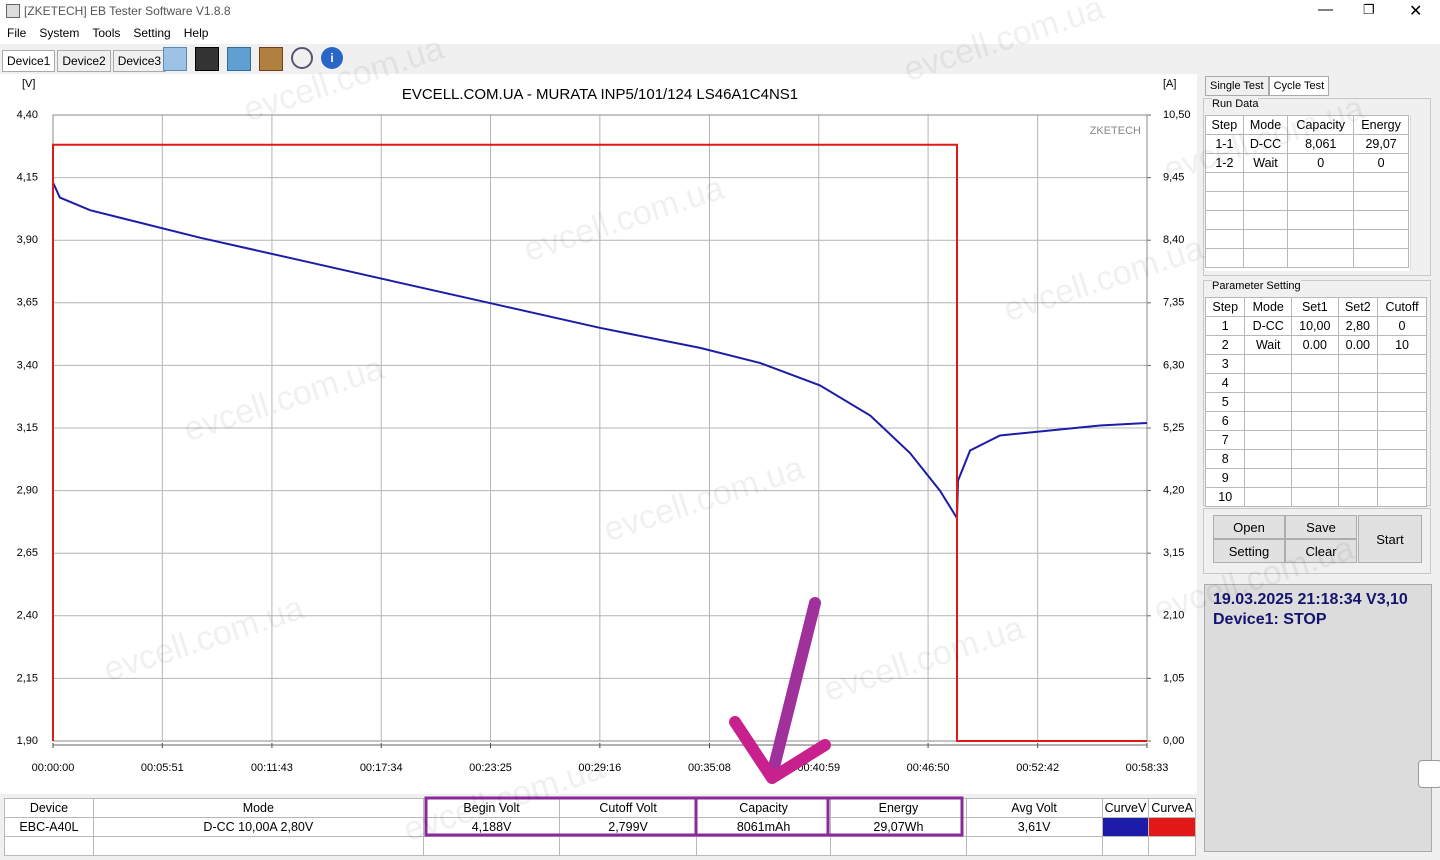 This screenshot has width=1440, height=860. I want to click on header-cell: Capacity, so click(763, 808).